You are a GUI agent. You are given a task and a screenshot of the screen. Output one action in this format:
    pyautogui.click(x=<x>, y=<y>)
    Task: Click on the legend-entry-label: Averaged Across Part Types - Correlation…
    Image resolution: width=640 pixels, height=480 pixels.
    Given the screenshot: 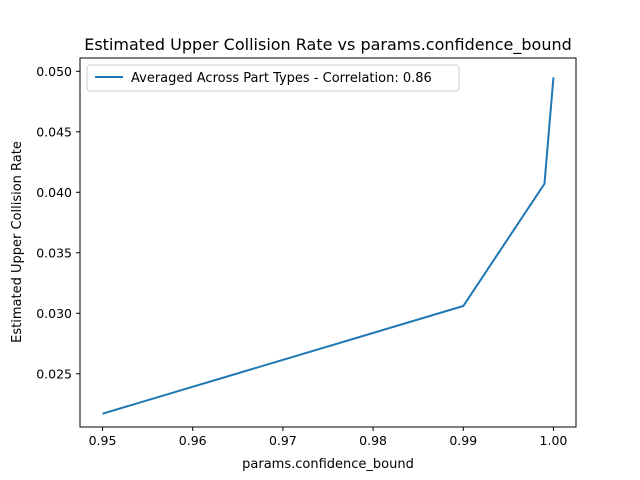 What is the action you would take?
    pyautogui.click(x=281, y=78)
    